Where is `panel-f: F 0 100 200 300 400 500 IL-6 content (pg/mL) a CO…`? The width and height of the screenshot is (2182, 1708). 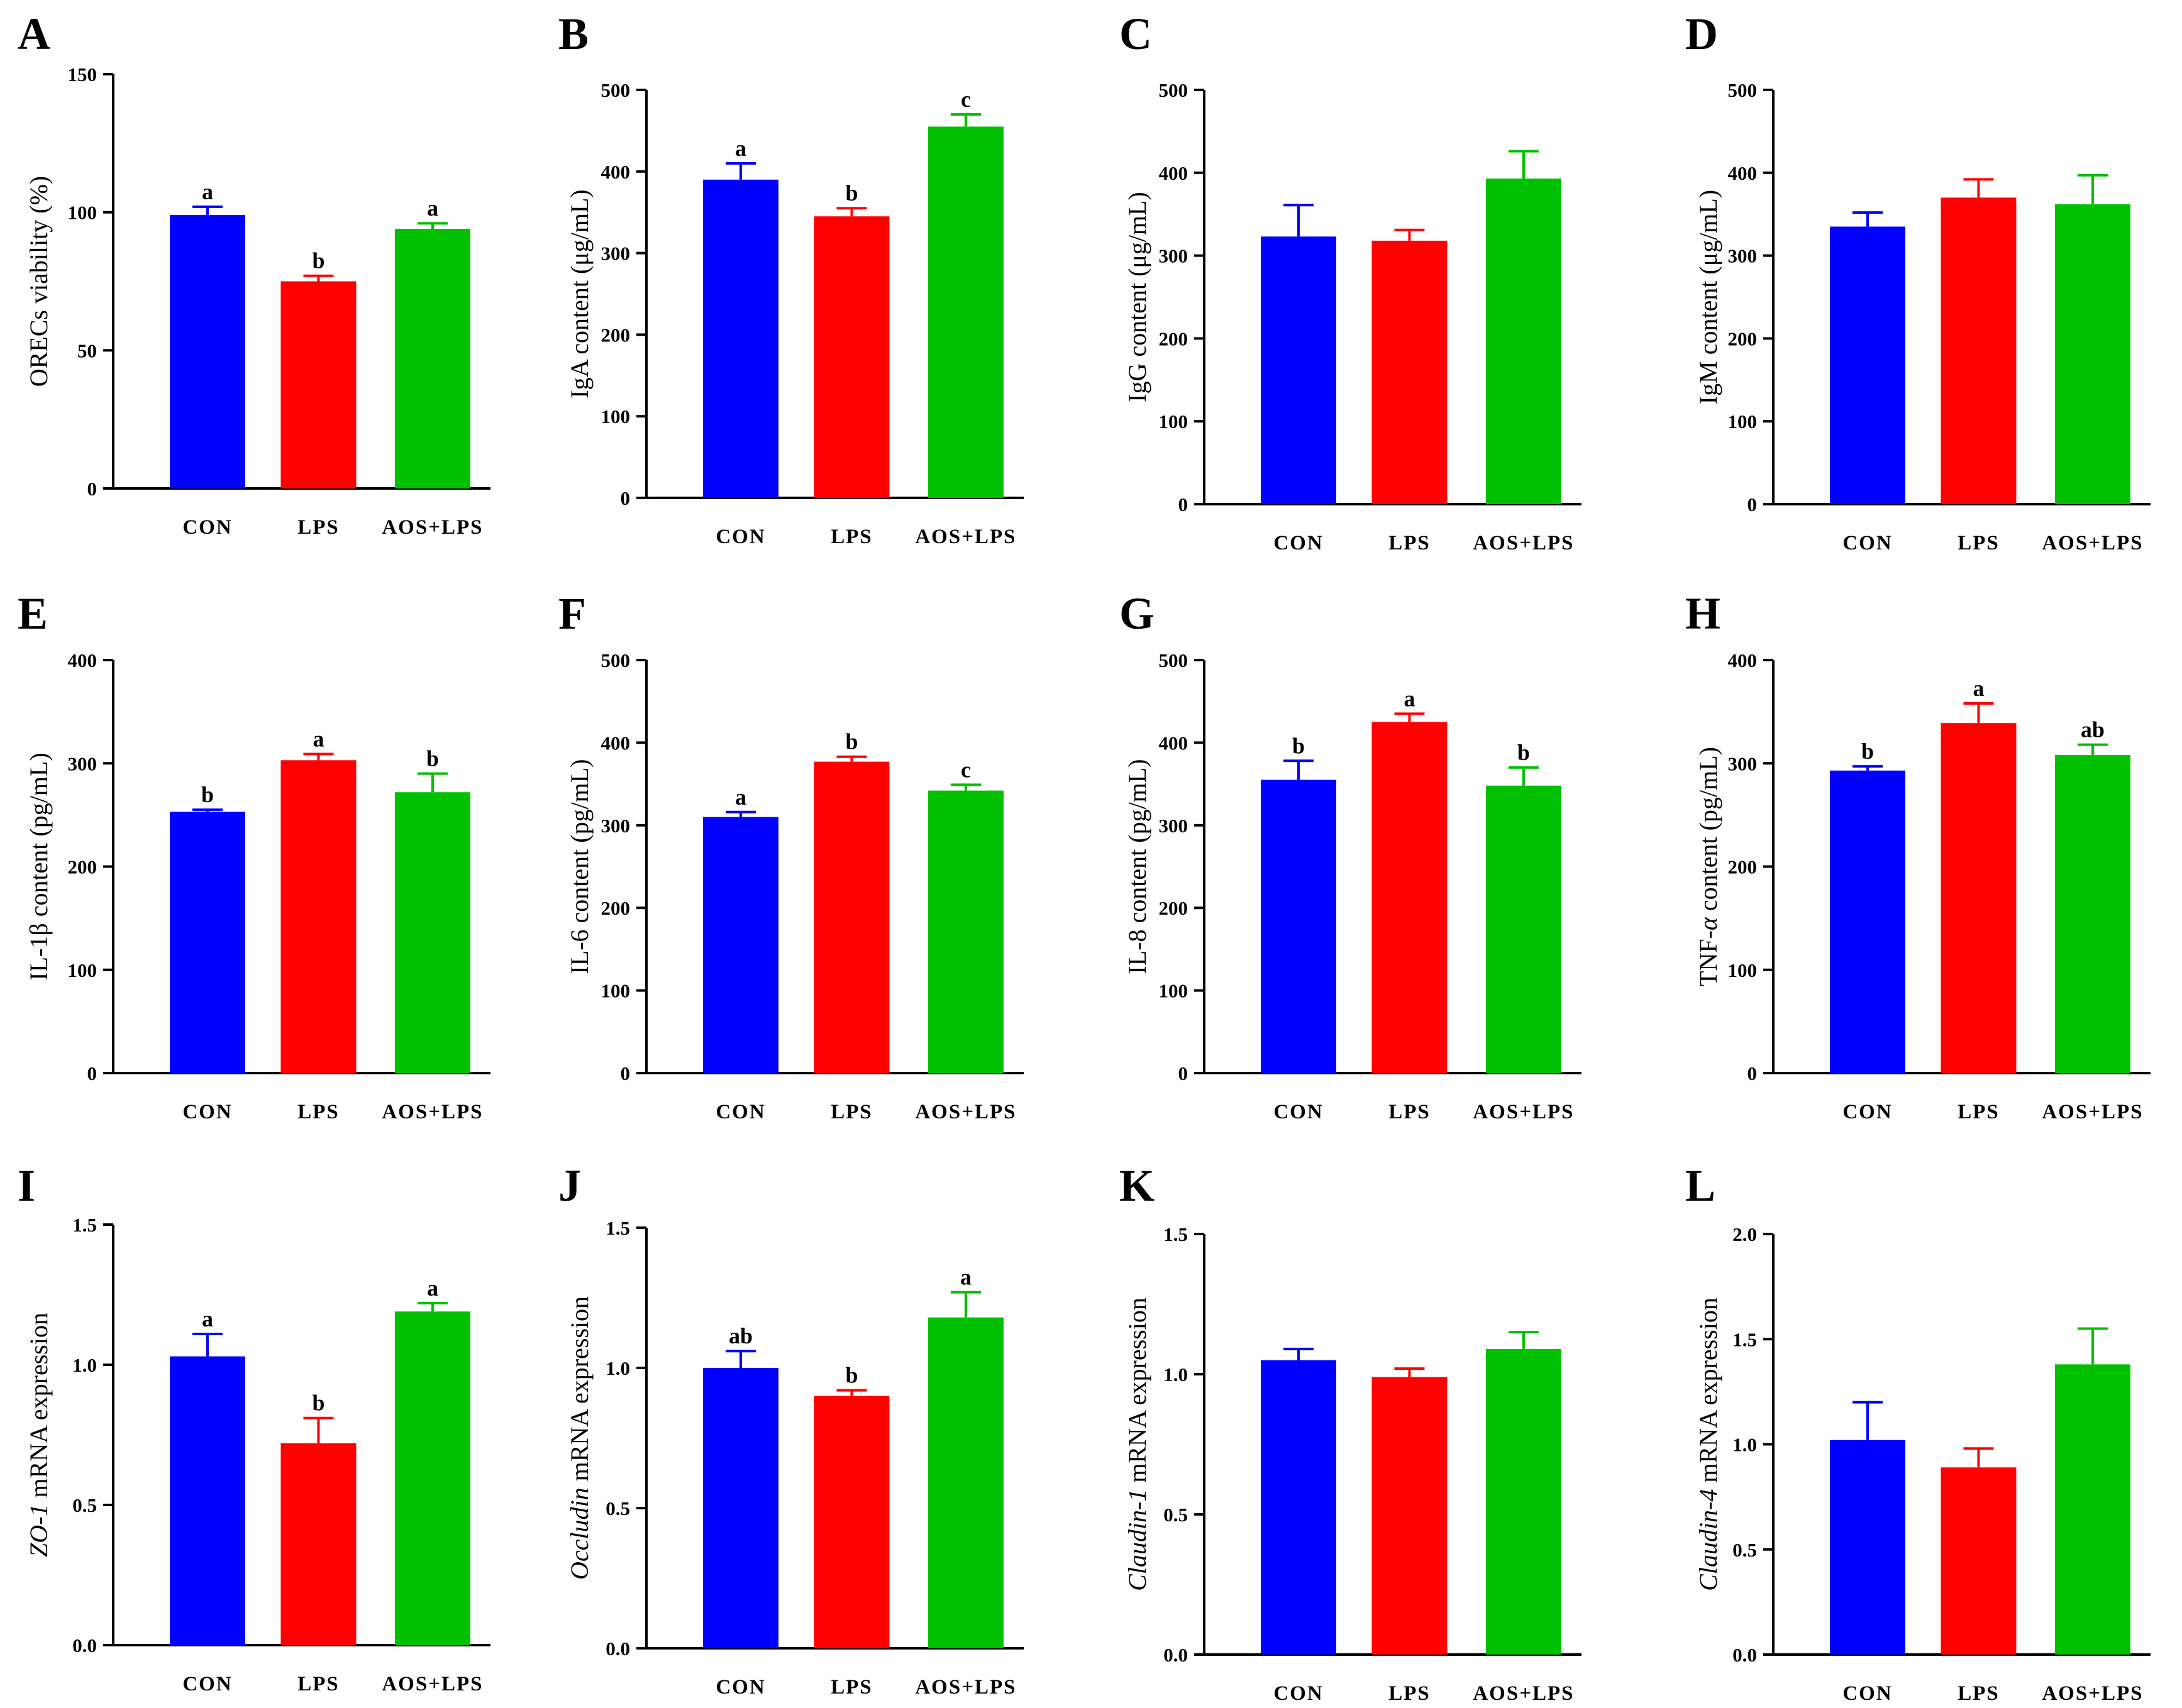 panel-f: F 0 100 200 300 400 500 IL-6 content (pg/mL) a CO… is located at coordinates (791, 855).